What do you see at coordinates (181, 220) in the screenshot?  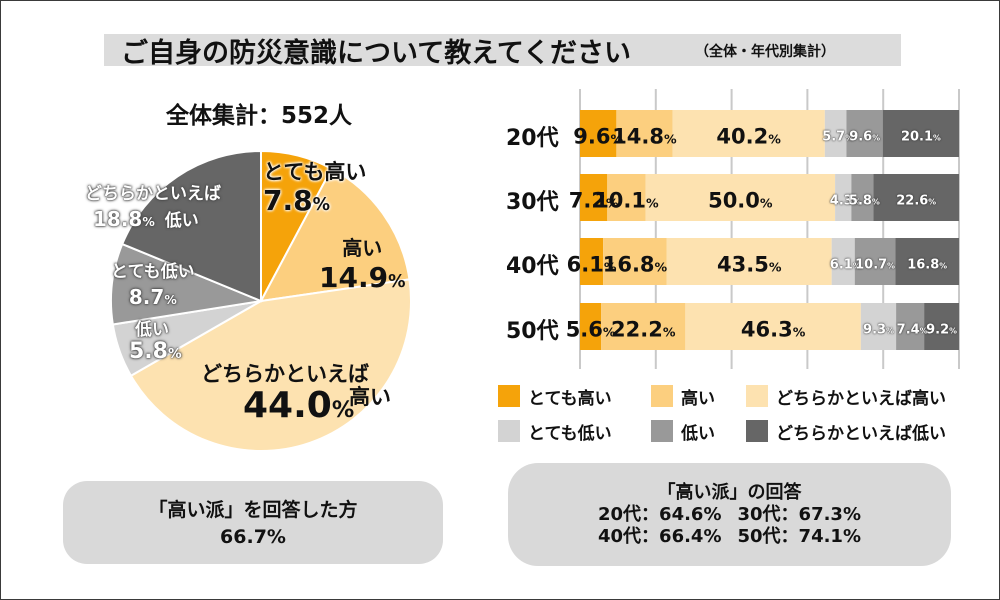 I see `pie-label-somewhat-low-suffix: 低い` at bounding box center [181, 220].